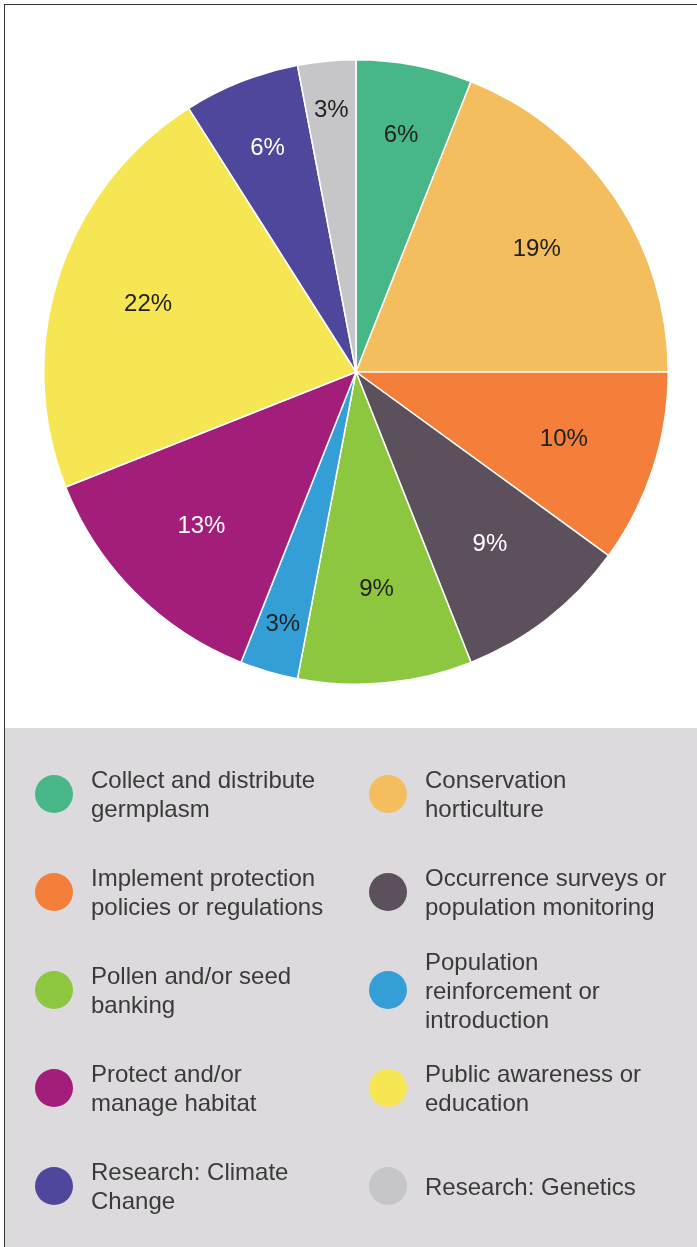 The height and width of the screenshot is (1247, 697). Describe the element at coordinates (546, 892) in the screenshot. I see `legend-label: Occurrence surveys or population monitoring` at that location.